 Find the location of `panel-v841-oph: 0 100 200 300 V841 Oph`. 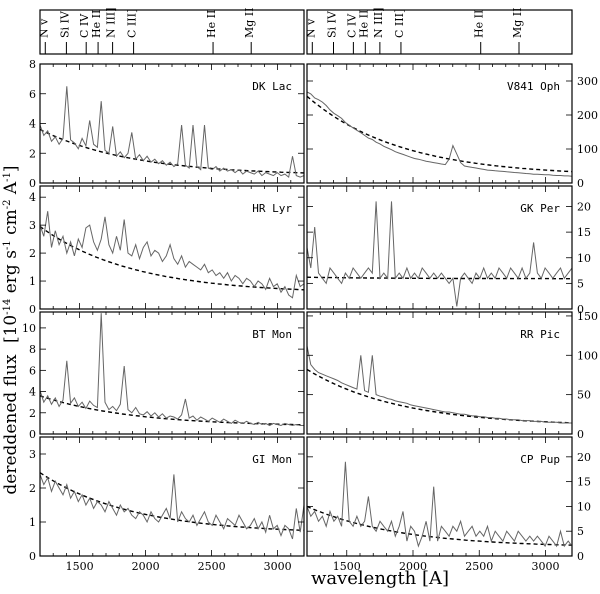

panel-v841-oph: 0 100 200 300 V841 Oph is located at coordinates (452, 126).